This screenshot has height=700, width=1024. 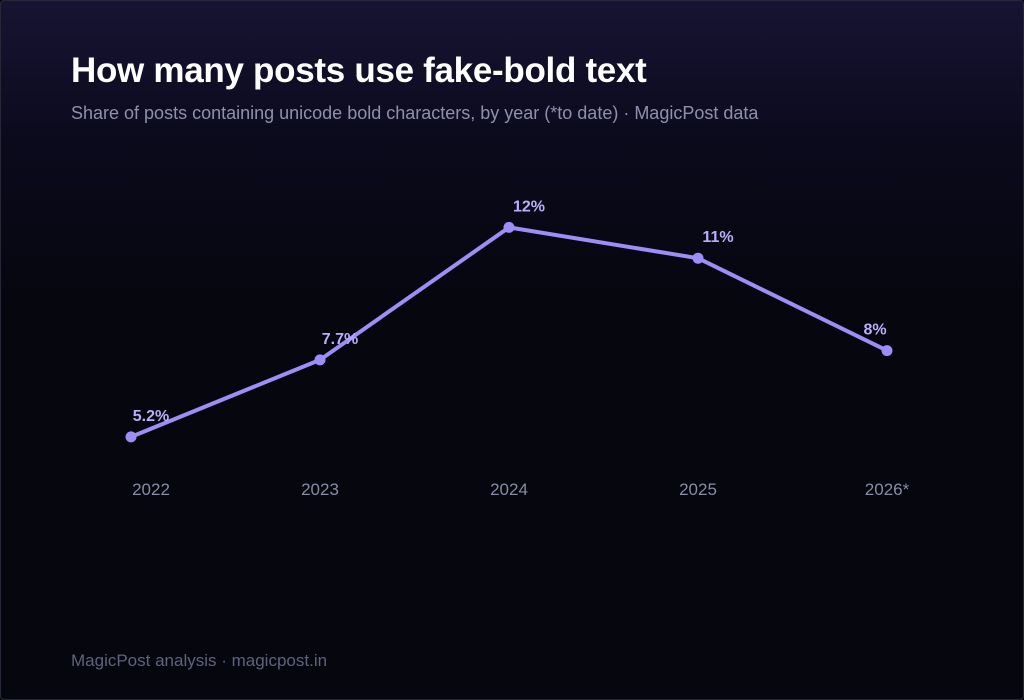 What do you see at coordinates (509, 489) in the screenshot?
I see `x-tick-label: 2024` at bounding box center [509, 489].